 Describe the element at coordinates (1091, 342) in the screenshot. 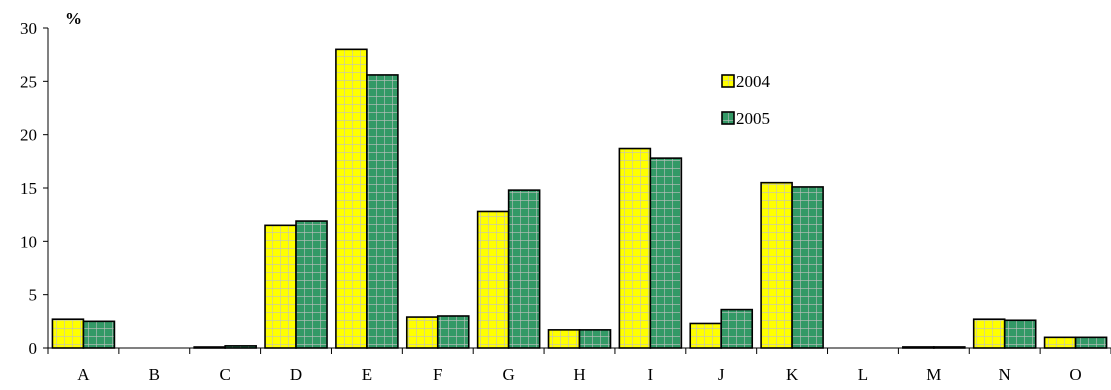

I see `bar-2005-O` at that location.